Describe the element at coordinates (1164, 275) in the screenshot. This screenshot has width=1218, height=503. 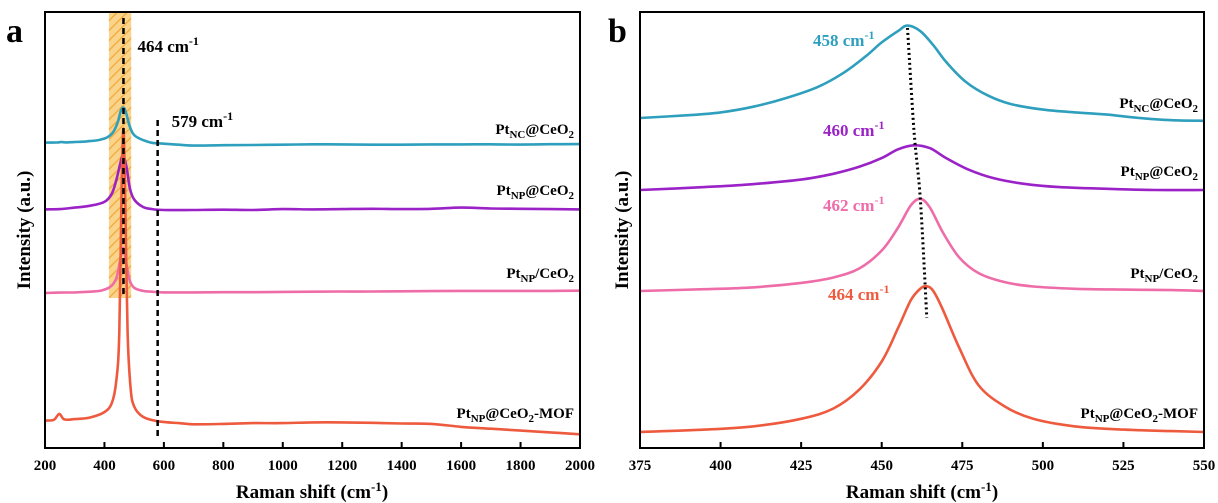
I see `series-label-b-2: PtNP/CeO2` at that location.